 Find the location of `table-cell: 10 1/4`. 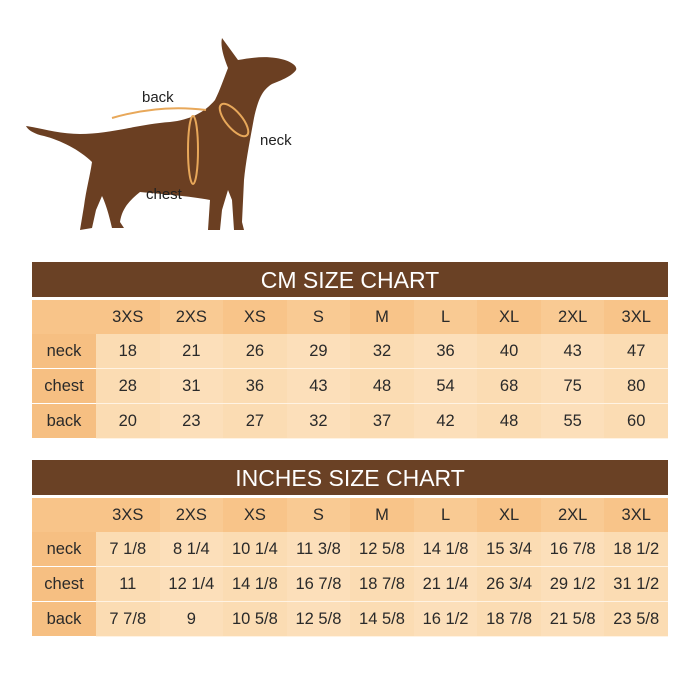

table-cell: 10 1/4 is located at coordinates (255, 549).